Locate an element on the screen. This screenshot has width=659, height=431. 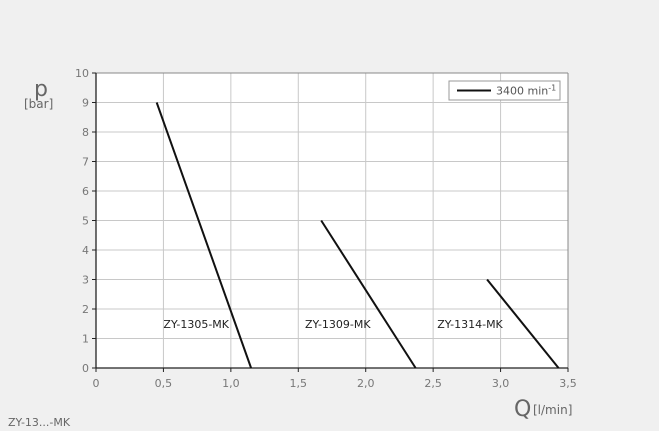
x-tick-label: 3,0 is located at coordinates (501, 383).